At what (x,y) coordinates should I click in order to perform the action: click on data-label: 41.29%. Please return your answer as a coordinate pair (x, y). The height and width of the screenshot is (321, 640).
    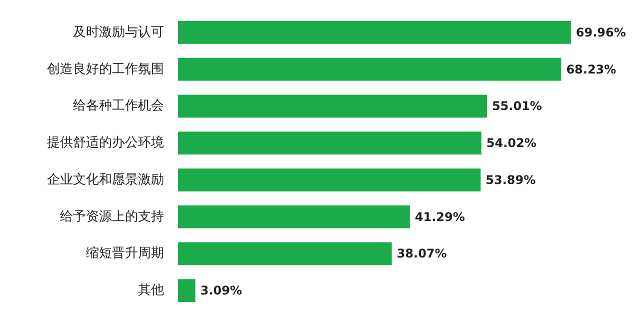
    Looking at the image, I should click on (439, 217).